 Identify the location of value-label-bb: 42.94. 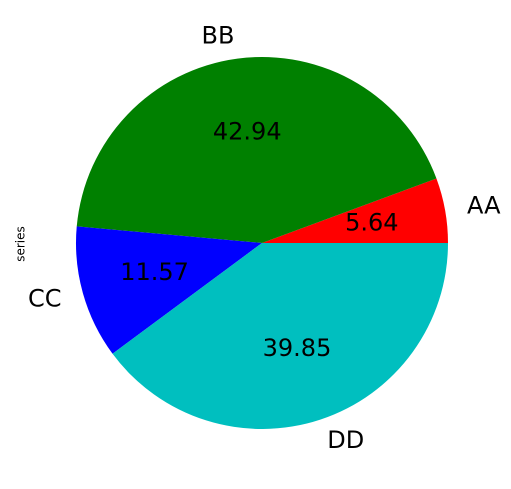
(247, 131).